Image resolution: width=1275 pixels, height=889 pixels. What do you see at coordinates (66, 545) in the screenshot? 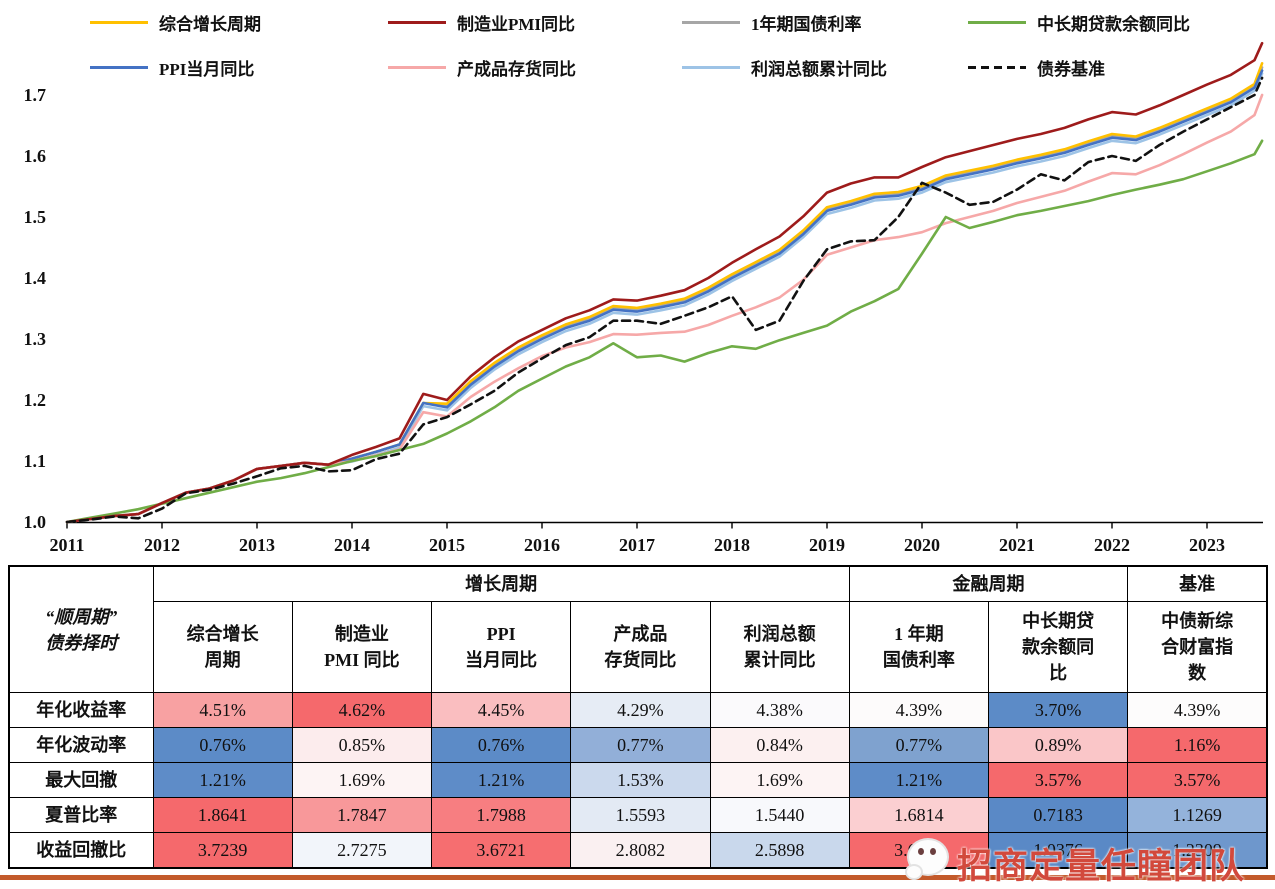
I see `x-tick-label: 2011` at bounding box center [66, 545].